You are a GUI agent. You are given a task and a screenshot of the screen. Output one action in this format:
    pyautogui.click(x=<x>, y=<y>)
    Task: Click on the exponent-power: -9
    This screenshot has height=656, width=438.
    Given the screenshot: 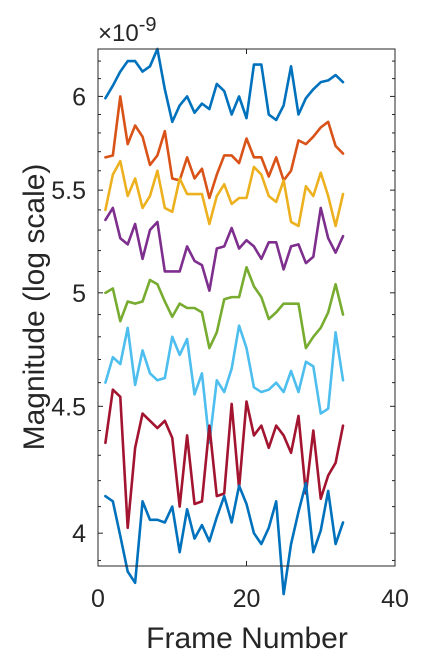 What is the action you would take?
    pyautogui.click(x=148, y=25)
    